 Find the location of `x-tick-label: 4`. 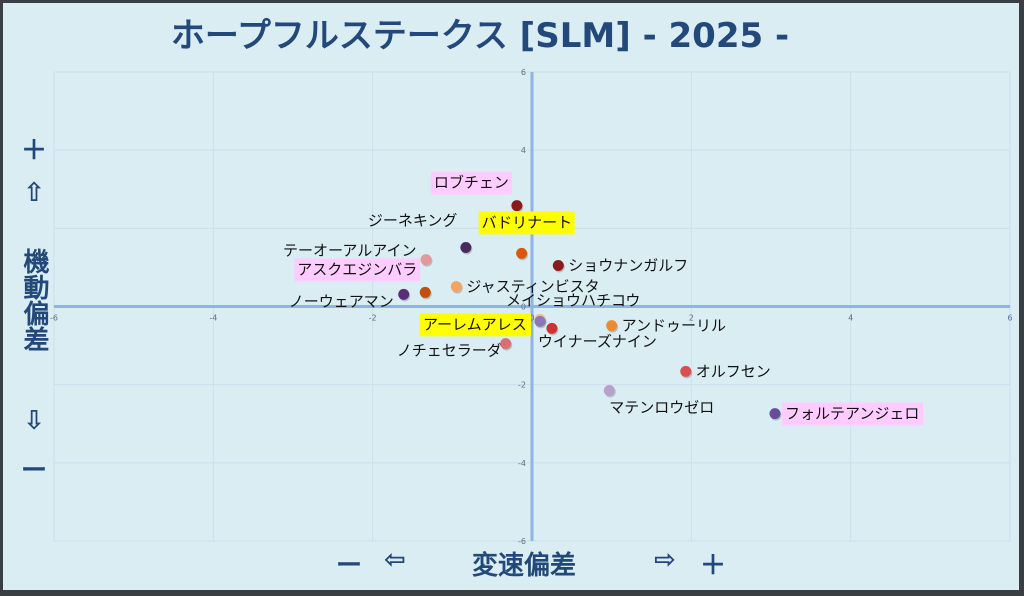

x-tick-label: 4 is located at coordinates (850, 318).